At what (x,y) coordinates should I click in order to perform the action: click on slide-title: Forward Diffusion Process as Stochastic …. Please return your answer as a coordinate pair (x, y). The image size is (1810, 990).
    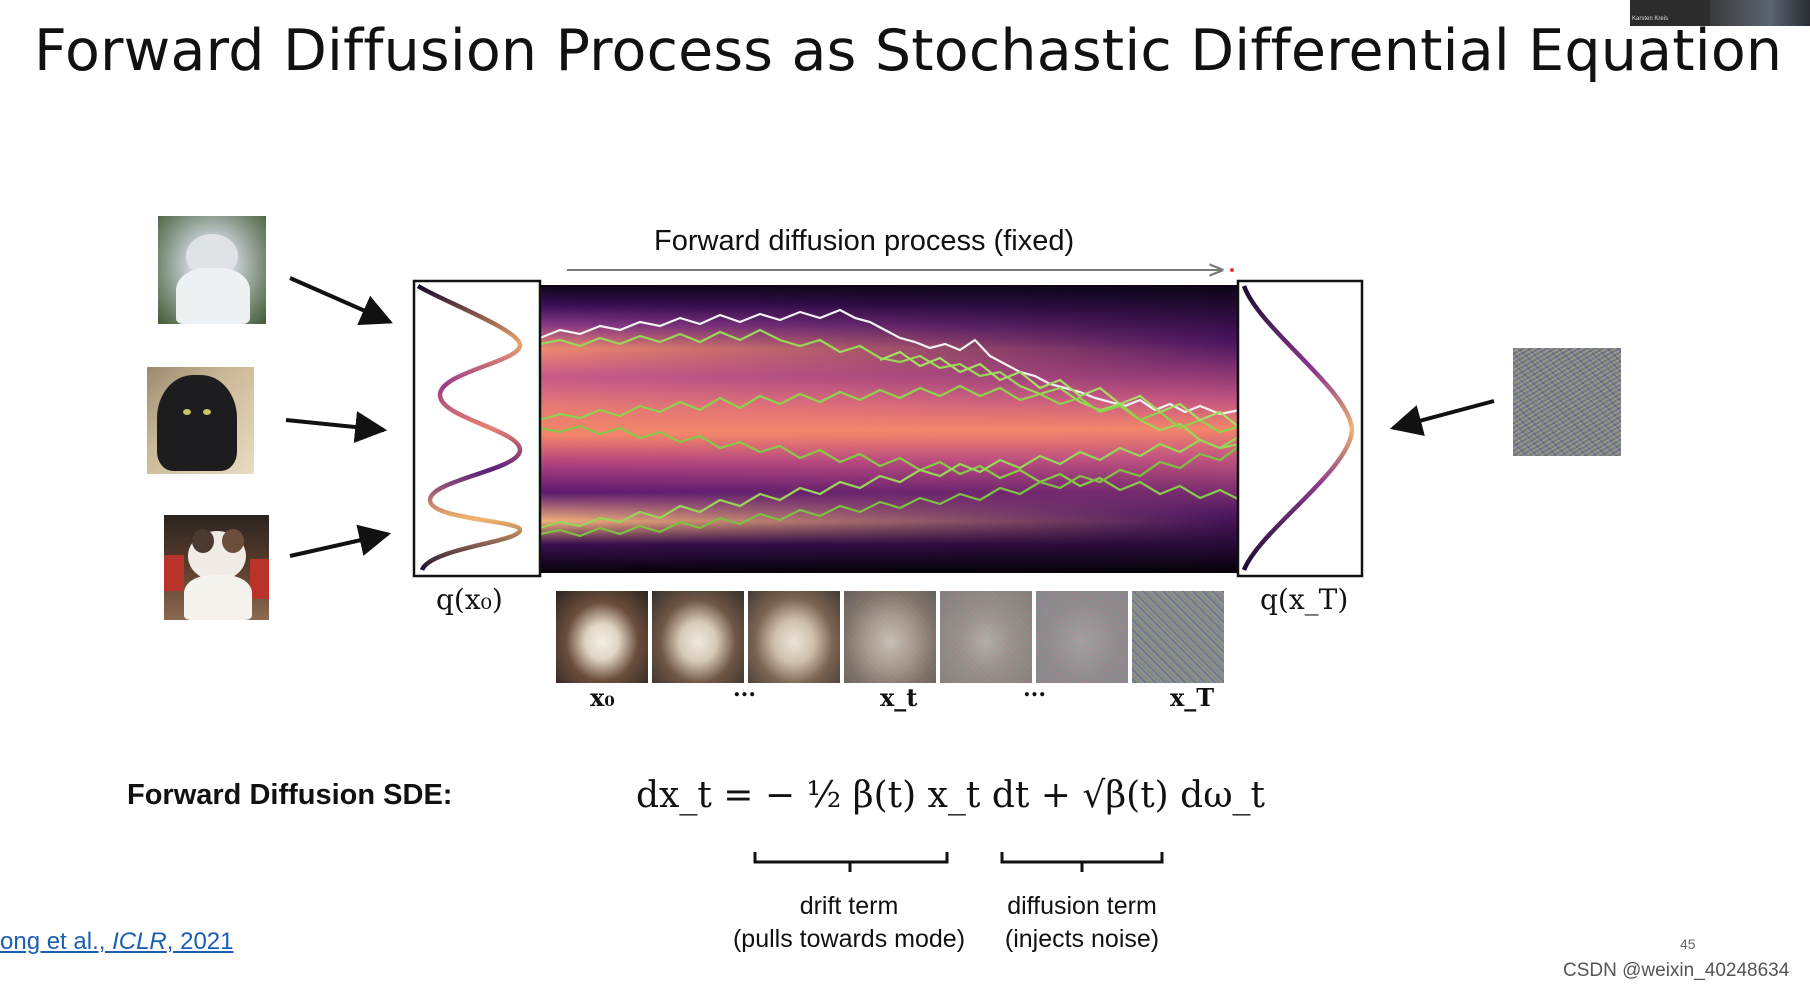
    Looking at the image, I should click on (908, 51).